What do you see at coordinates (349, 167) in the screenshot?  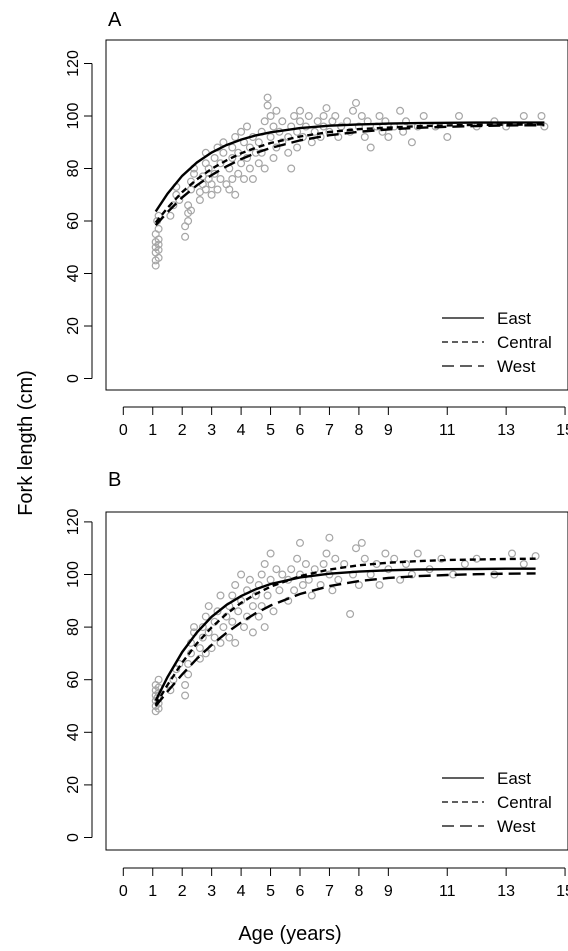 I see `curve-east` at bounding box center [349, 167].